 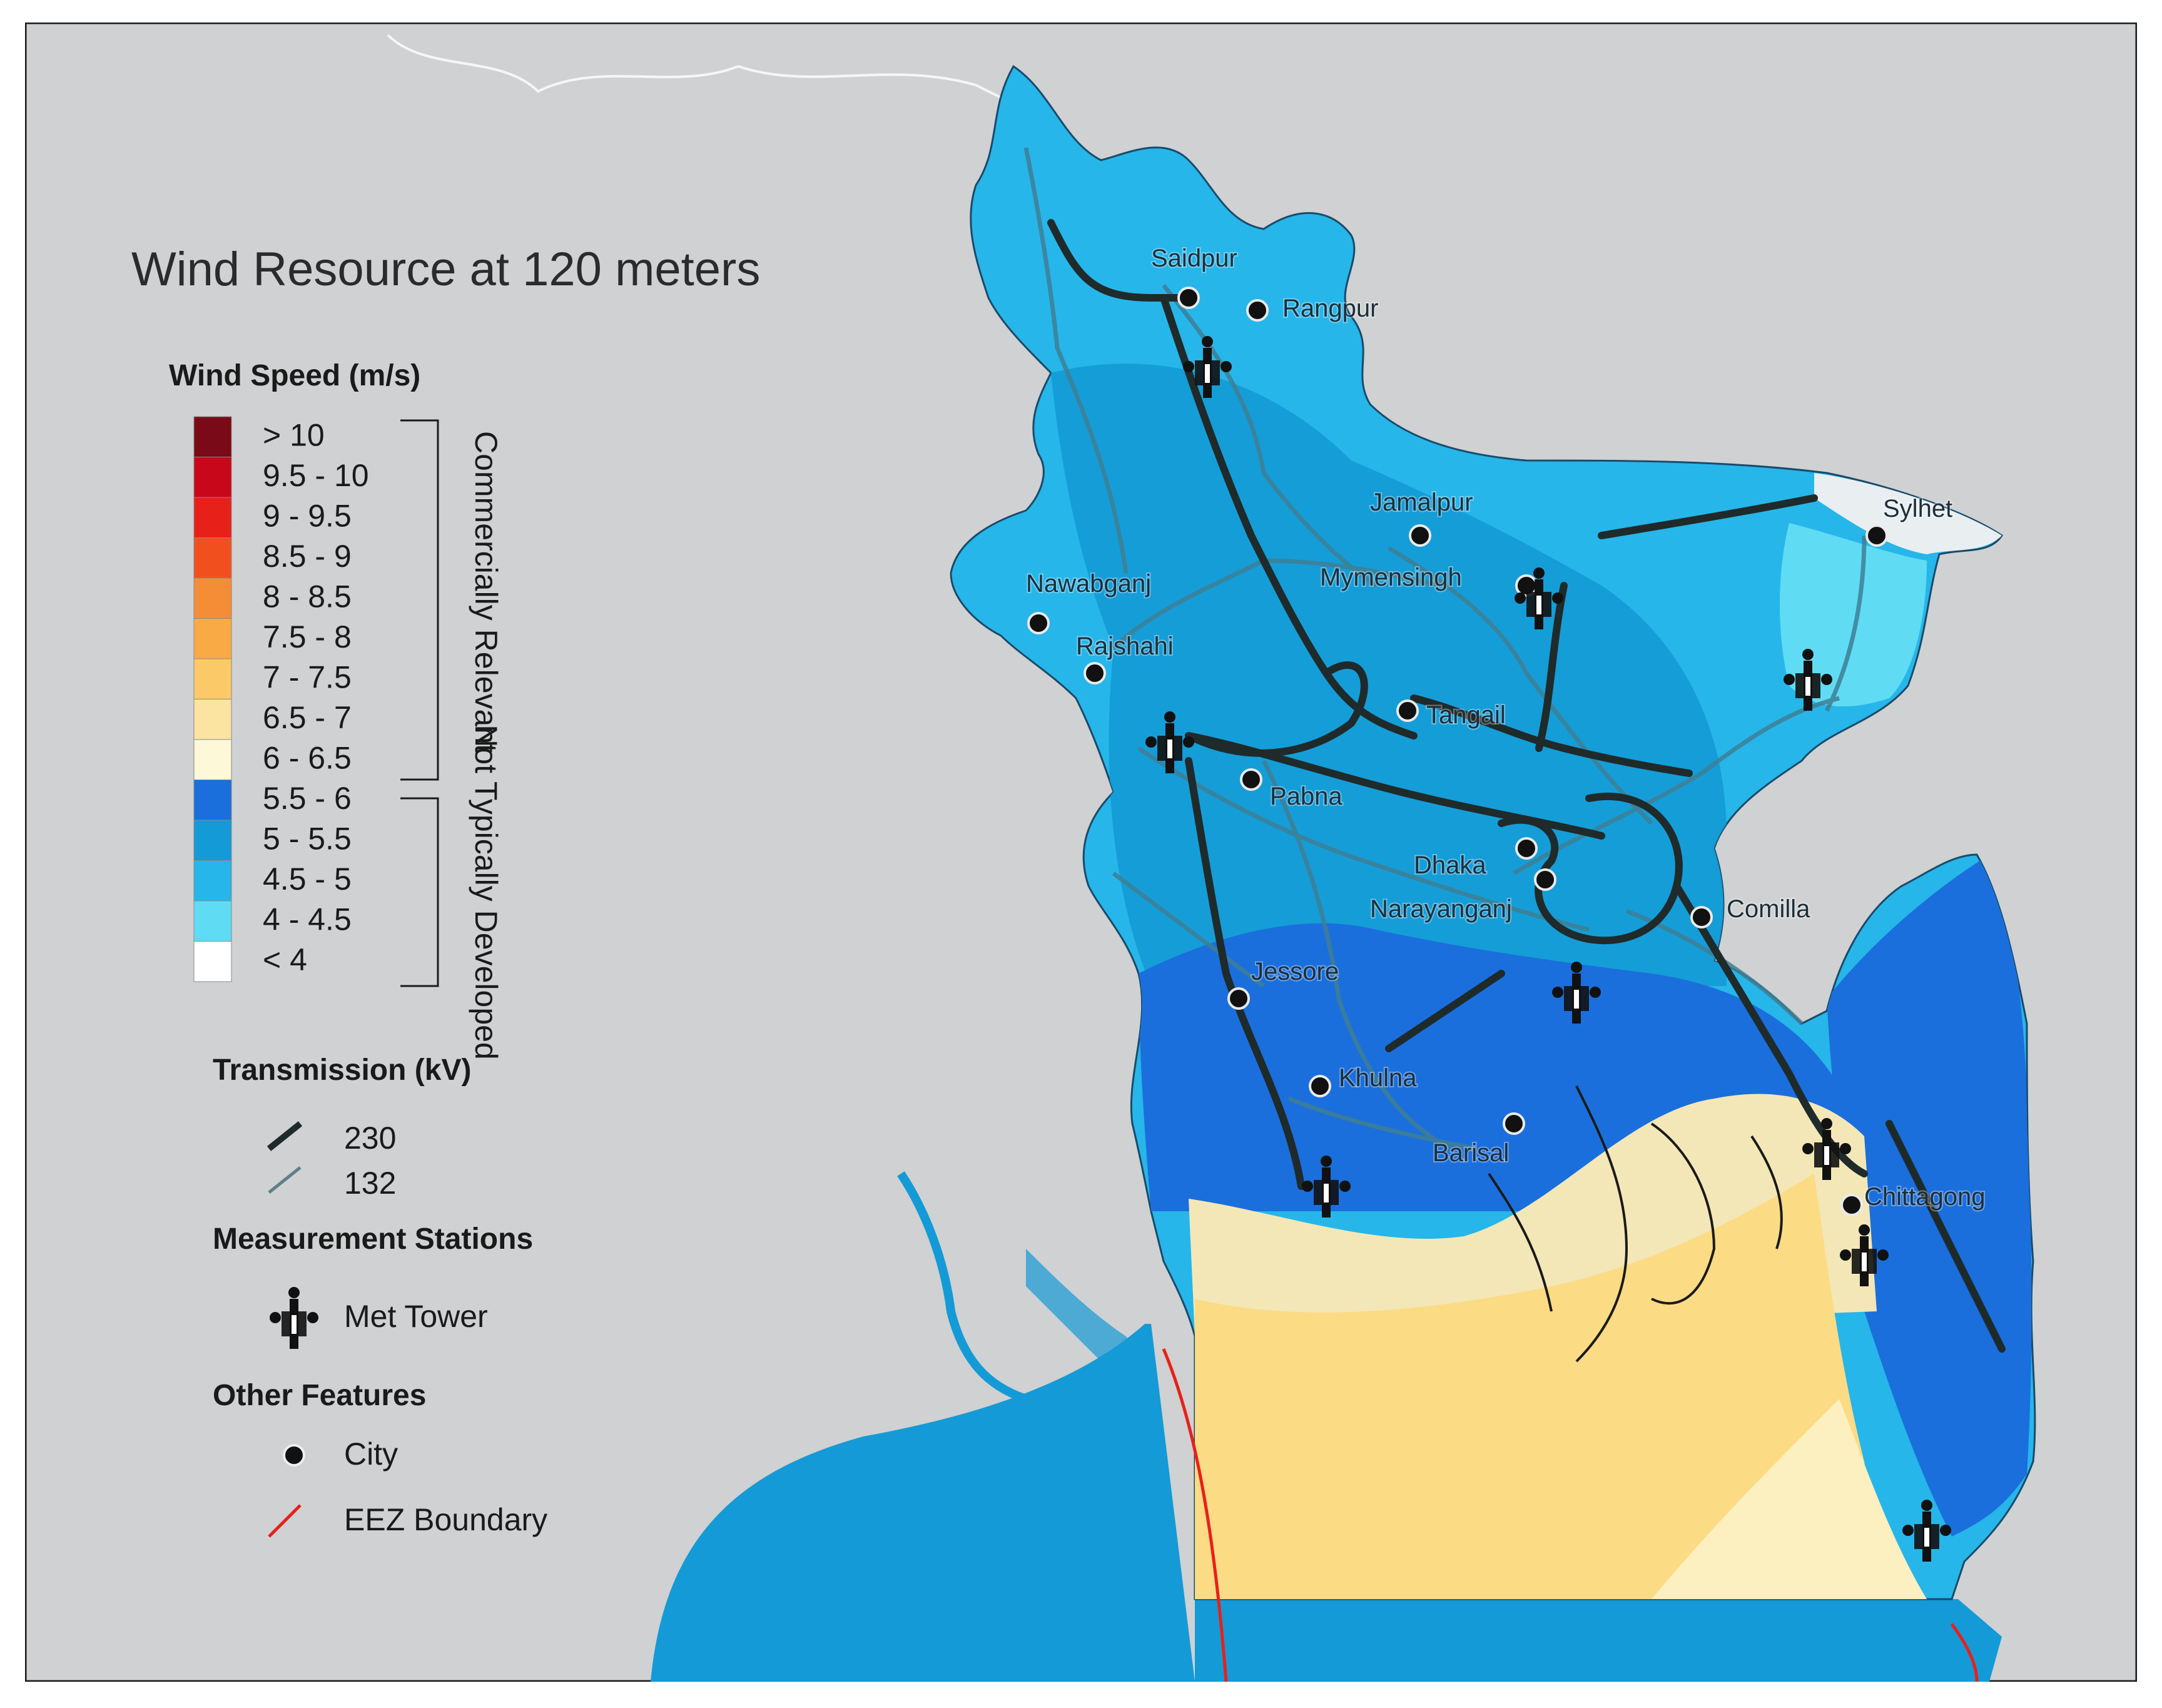 I want to click on sea-south-strip, so click(x=1598, y=1641).